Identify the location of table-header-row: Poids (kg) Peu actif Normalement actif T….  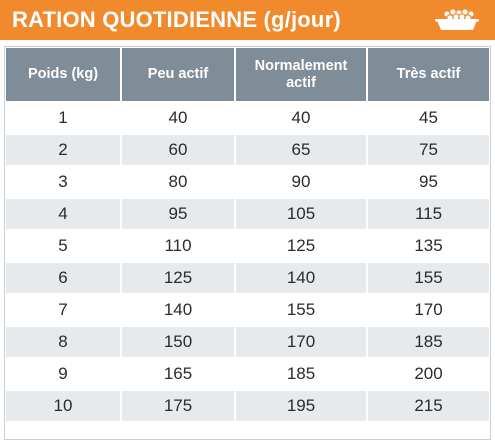
(247, 74).